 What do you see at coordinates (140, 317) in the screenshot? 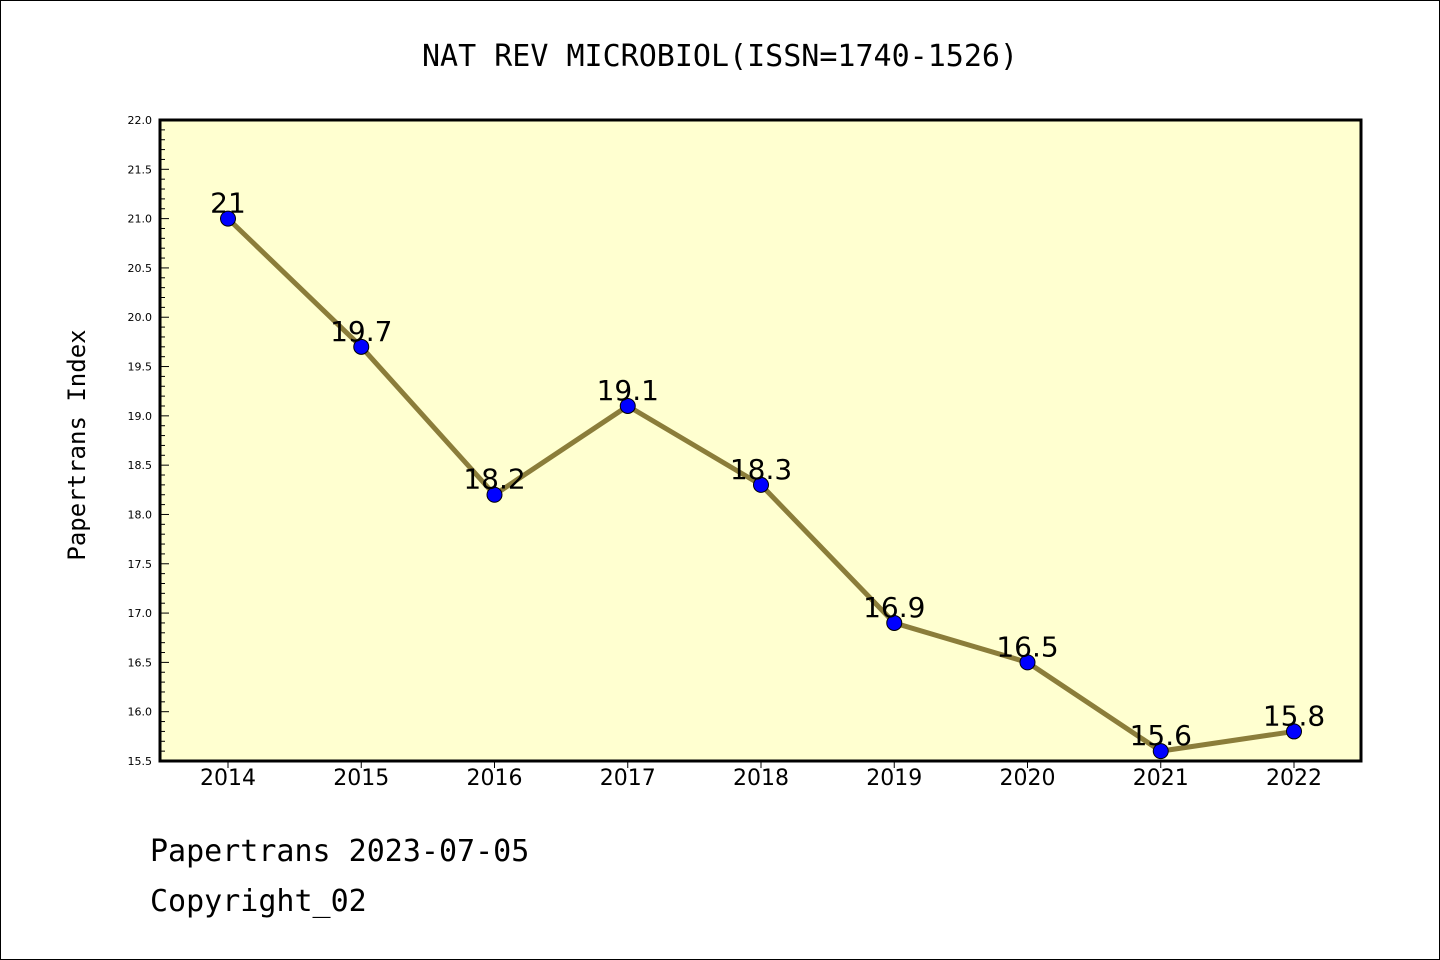
I see `y-tick-label: 20.0` at bounding box center [140, 317].